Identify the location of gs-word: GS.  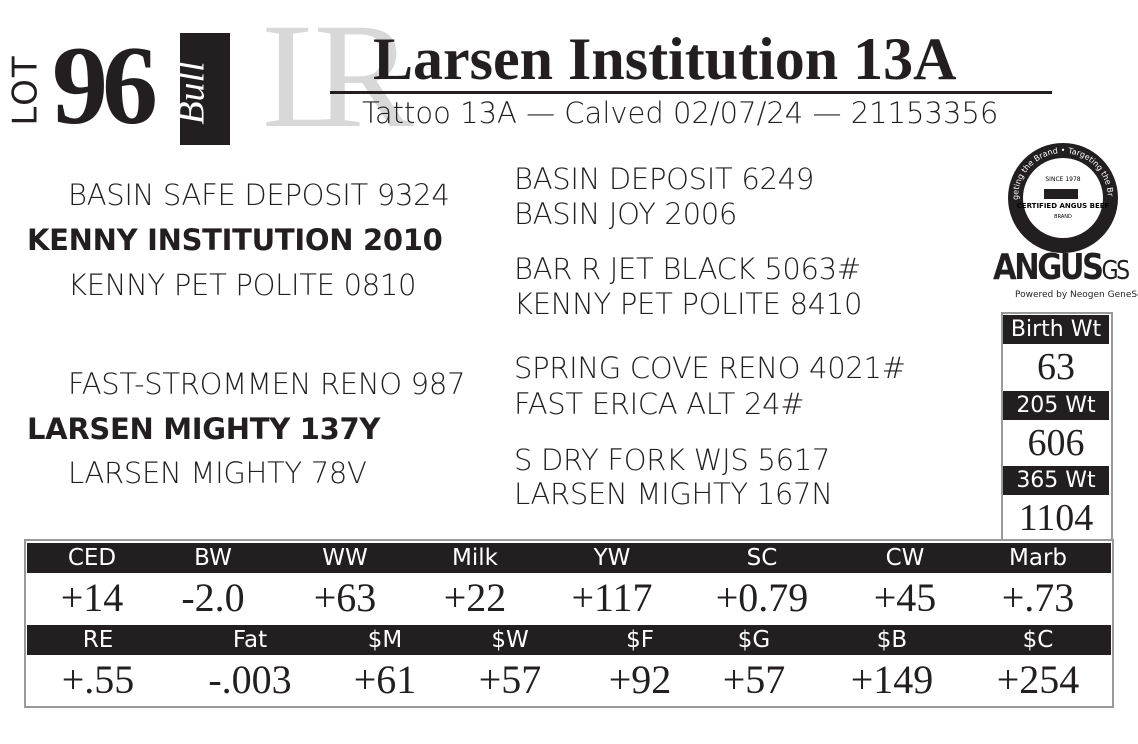
(1116, 271).